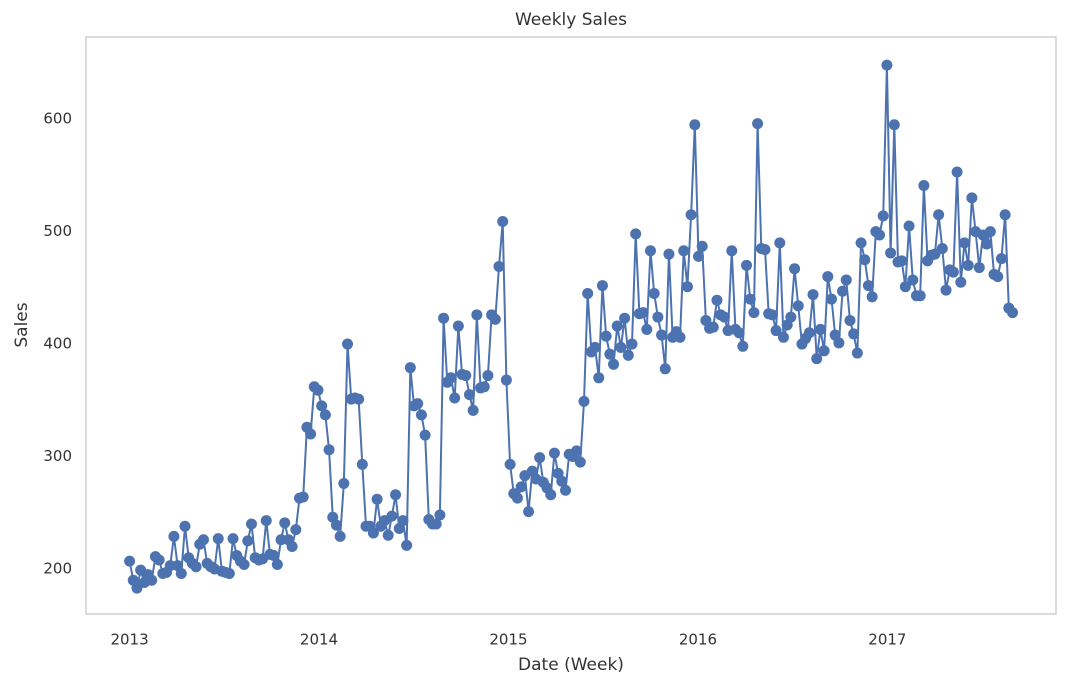 The image size is (1068, 688). What do you see at coordinates (57, 344) in the screenshot?
I see `y-tick-label: 400` at bounding box center [57, 344].